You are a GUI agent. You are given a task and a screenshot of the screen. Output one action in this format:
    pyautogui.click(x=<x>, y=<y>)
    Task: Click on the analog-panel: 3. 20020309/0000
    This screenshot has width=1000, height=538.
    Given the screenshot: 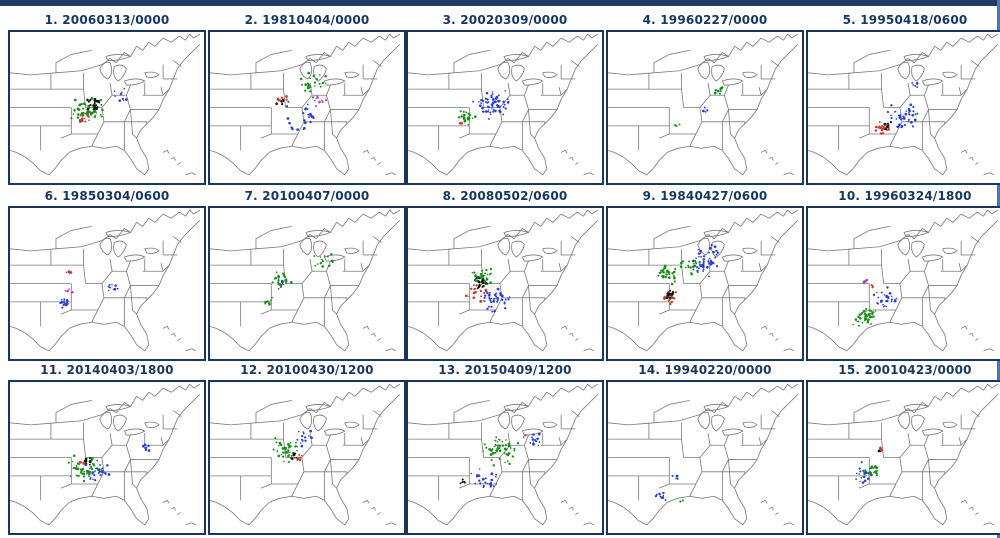 What is the action you would take?
    pyautogui.click(x=505, y=97)
    